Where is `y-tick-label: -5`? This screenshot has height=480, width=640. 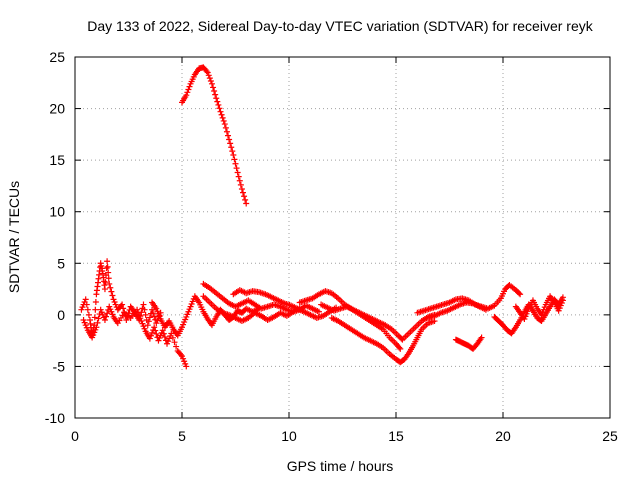 y-tick-label: -5 is located at coordinates (59, 366).